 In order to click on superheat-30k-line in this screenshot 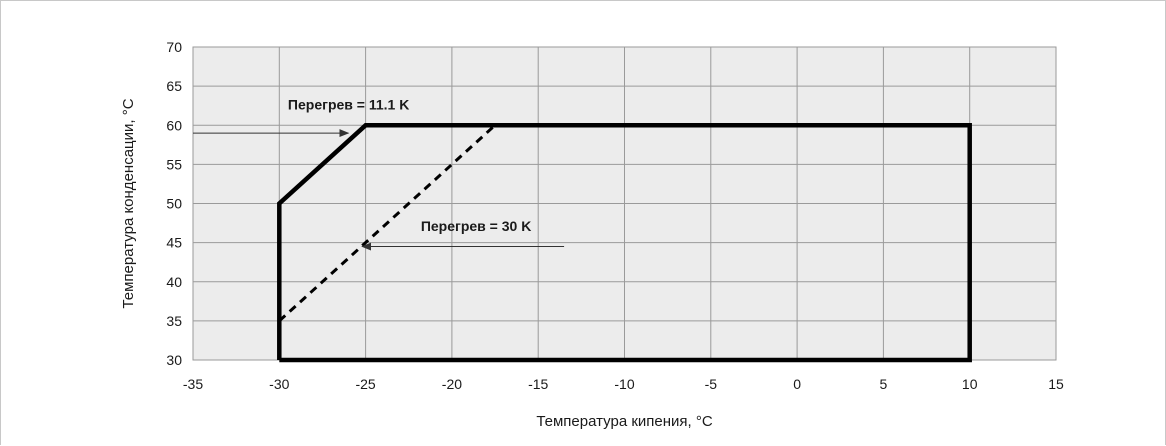, I will do `click(387, 223)`.